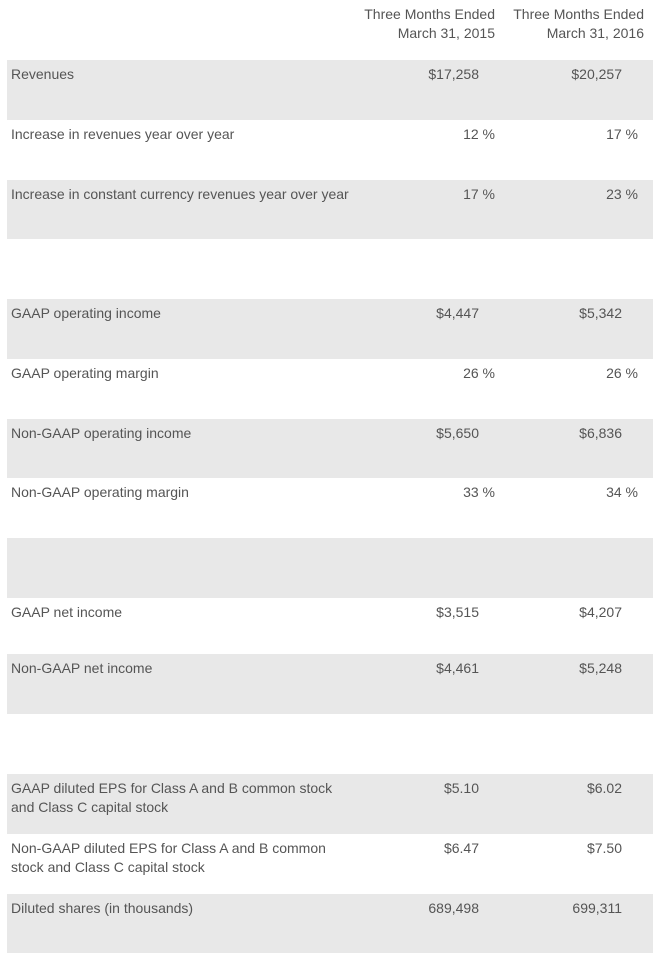  What do you see at coordinates (622, 373) in the screenshot?
I see `value-2016: 26 %` at bounding box center [622, 373].